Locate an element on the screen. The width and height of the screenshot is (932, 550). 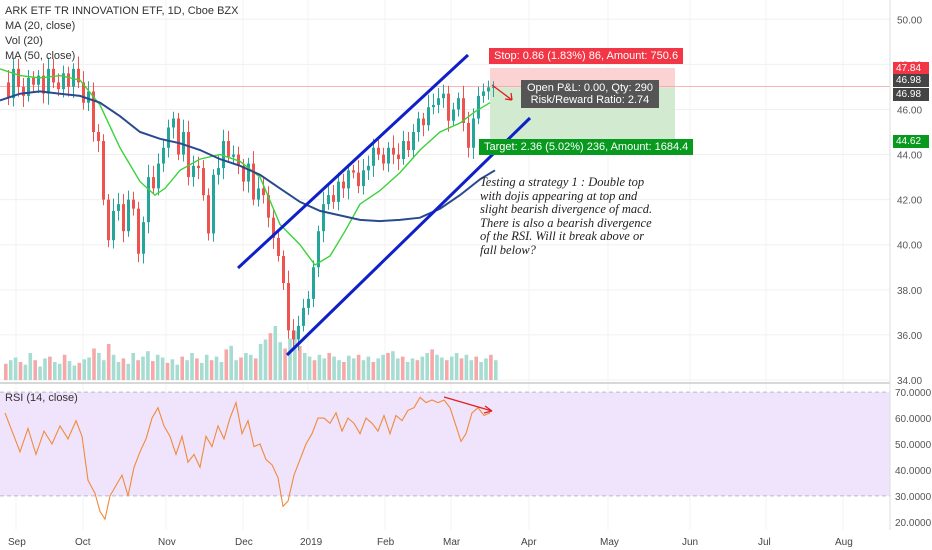
price-tag-entry: 46.98 is located at coordinates (911, 81).